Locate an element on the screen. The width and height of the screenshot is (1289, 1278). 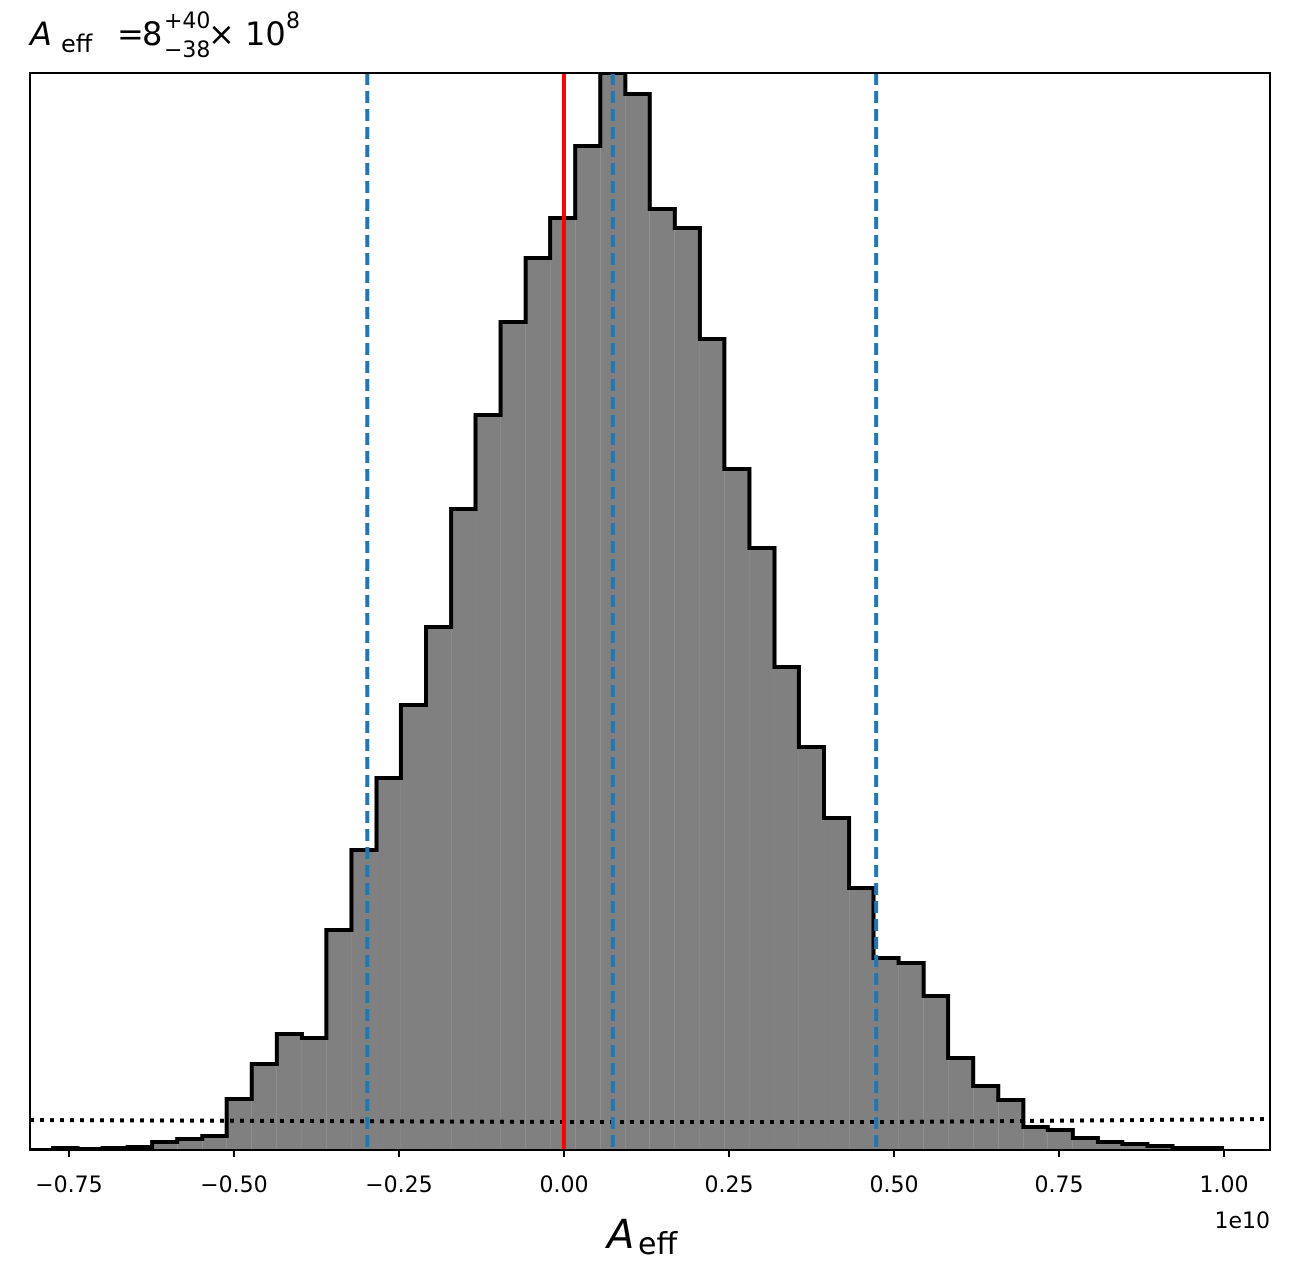
x-tick-label: 0.75 is located at coordinates (1058, 1185).